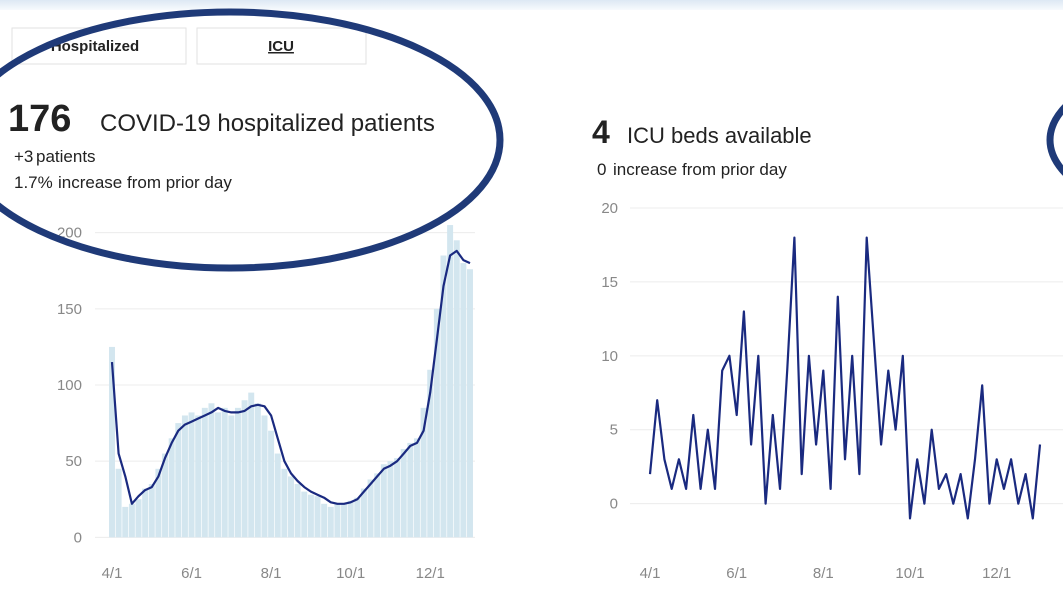  What do you see at coordinates (719, 135) in the screenshot?
I see `headline-text: ICU beds available` at bounding box center [719, 135].